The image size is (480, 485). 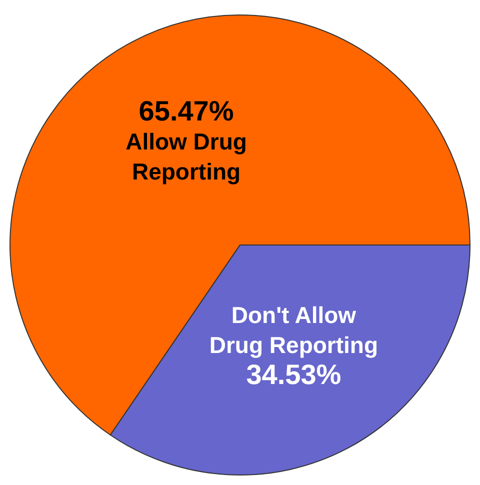 What do you see at coordinates (293, 330) in the screenshot?
I see `slice-label: Don't Allow Drug Reporting` at bounding box center [293, 330].